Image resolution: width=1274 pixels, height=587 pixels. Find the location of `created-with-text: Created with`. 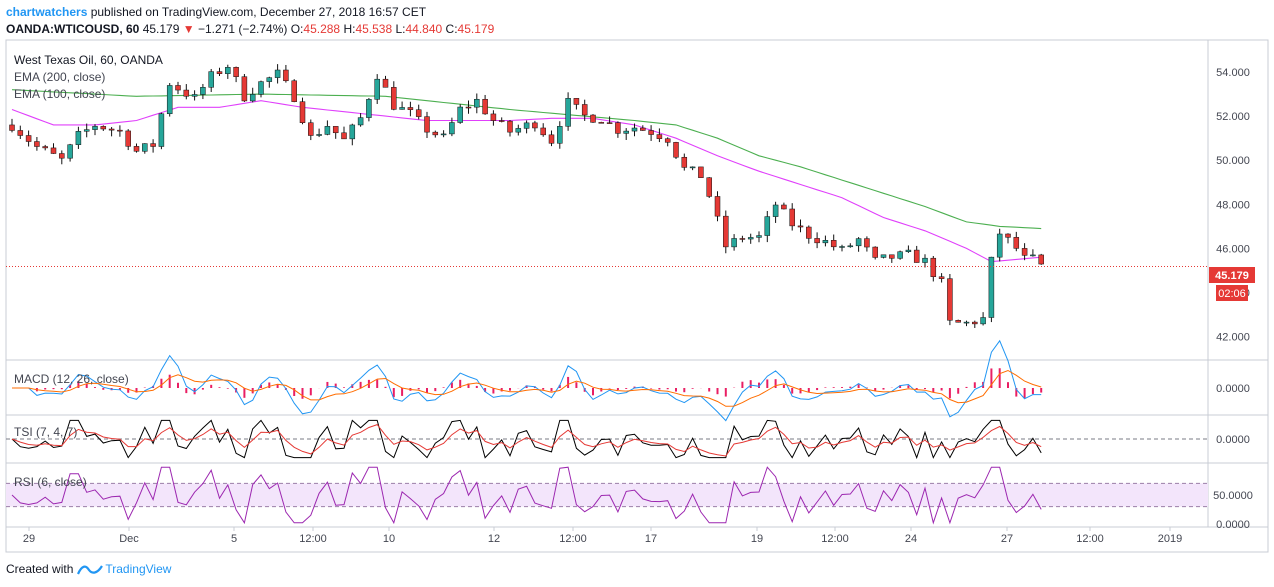

created-with-text: Created with is located at coordinates (40, 569).